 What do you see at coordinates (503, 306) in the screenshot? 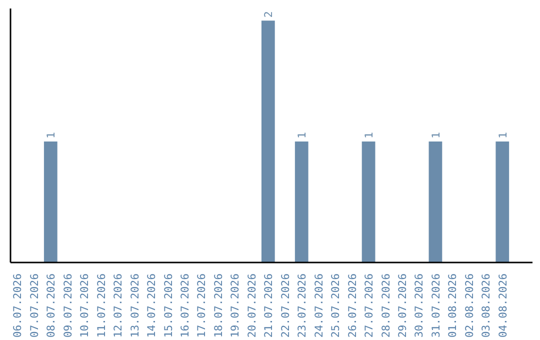
I see `x-tick-label: 04.08.2026` at bounding box center [503, 306].